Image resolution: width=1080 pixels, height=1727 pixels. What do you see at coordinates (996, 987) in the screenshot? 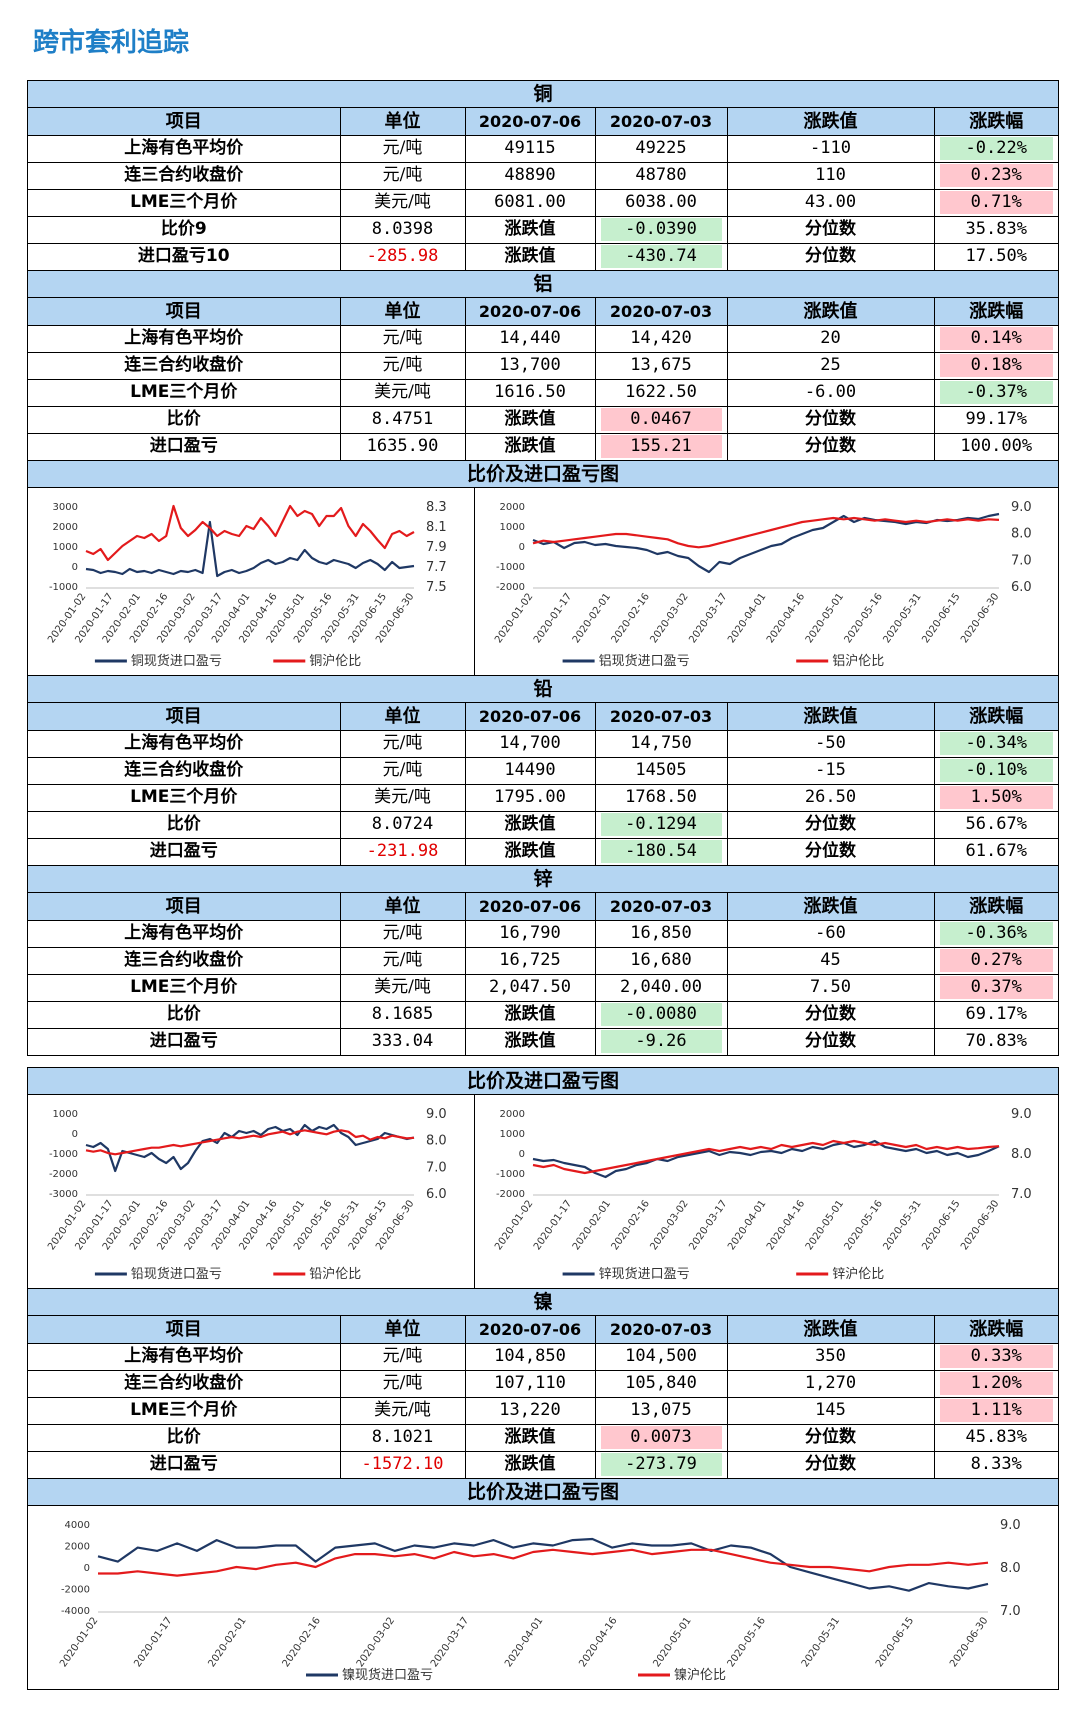
I see `value-pct: 0.37%` at bounding box center [996, 987].